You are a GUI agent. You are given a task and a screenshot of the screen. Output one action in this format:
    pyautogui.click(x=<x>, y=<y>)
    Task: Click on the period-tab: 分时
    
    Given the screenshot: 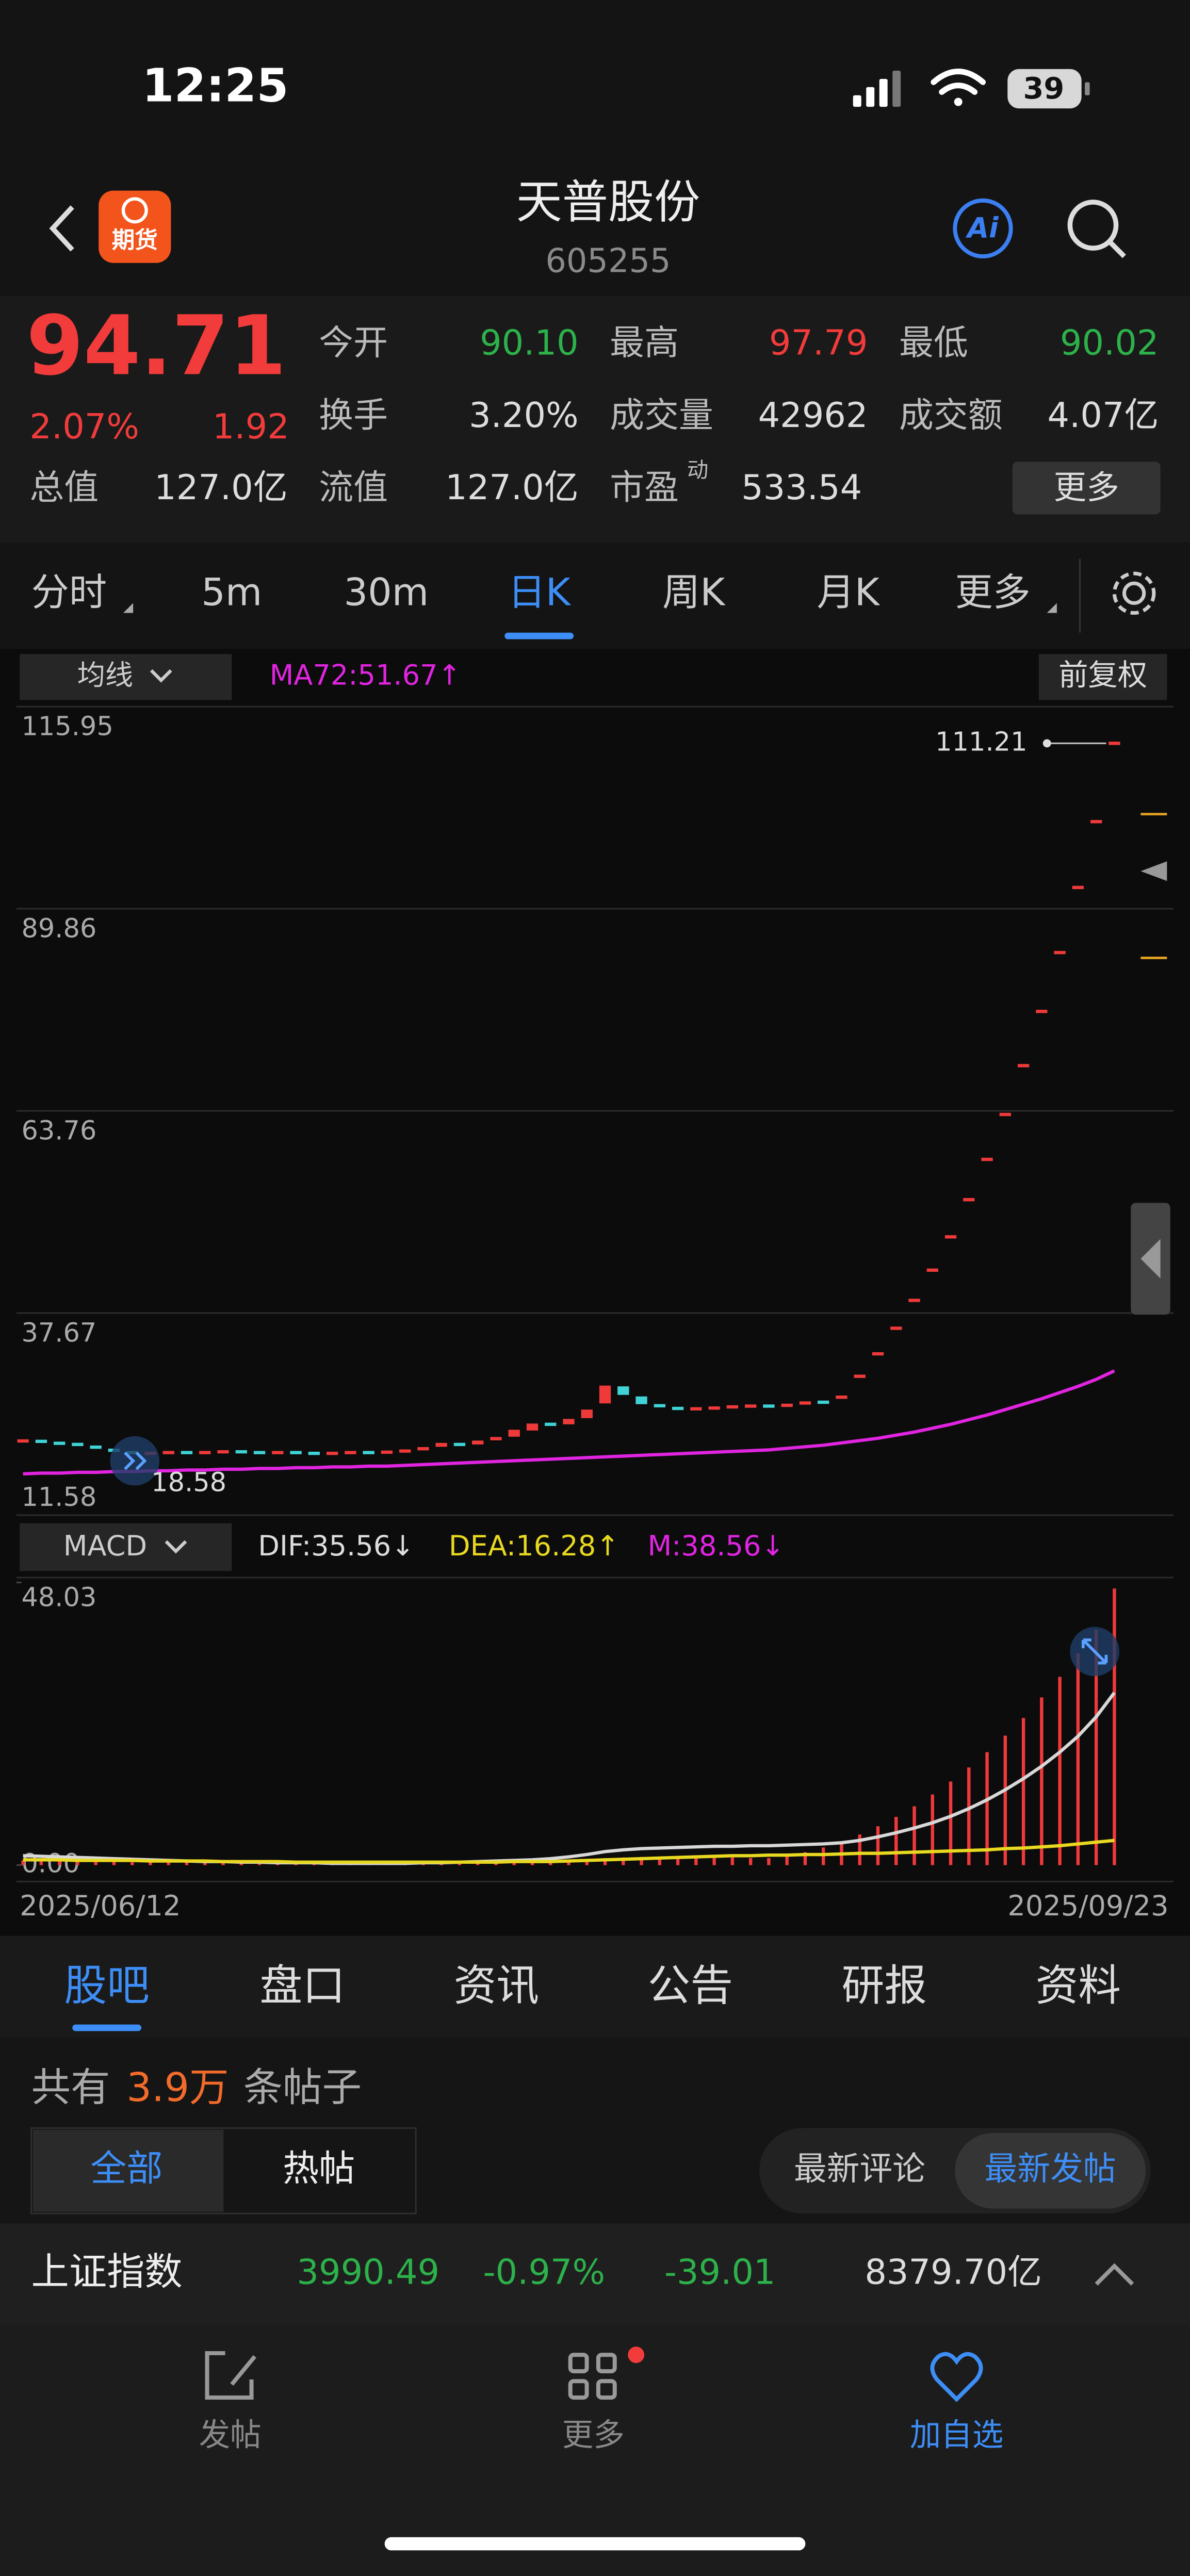 What is the action you would take?
    pyautogui.click(x=69, y=592)
    